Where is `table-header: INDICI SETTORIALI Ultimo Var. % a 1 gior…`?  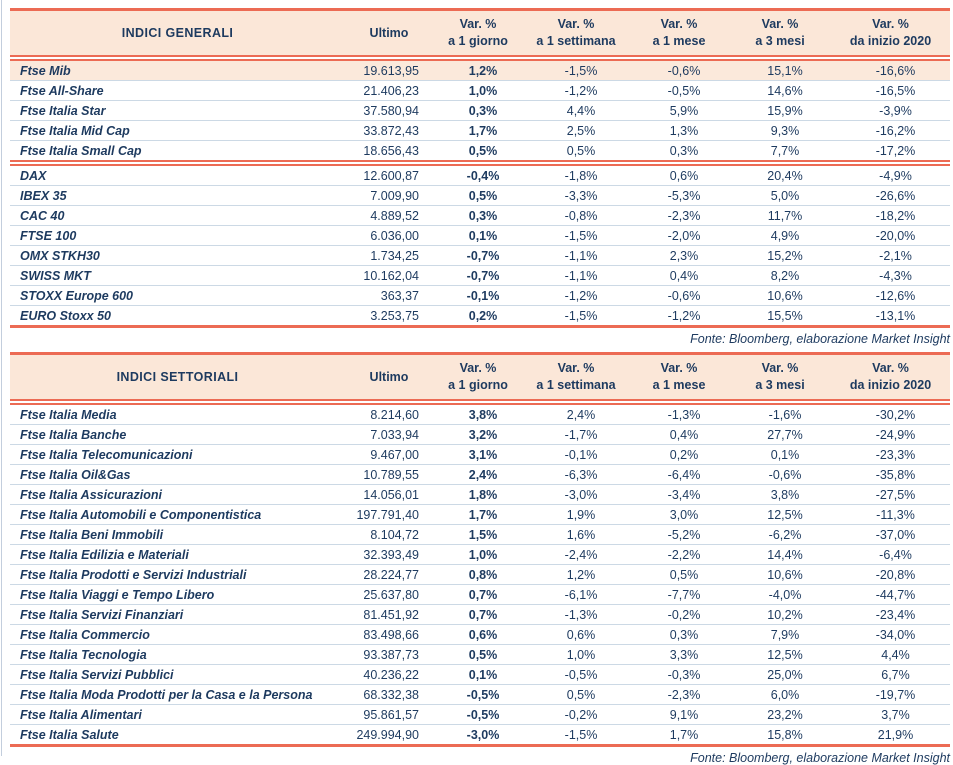 table-header: INDICI SETTORIALI Ultimo Var. % a 1 gior… is located at coordinates (480, 378).